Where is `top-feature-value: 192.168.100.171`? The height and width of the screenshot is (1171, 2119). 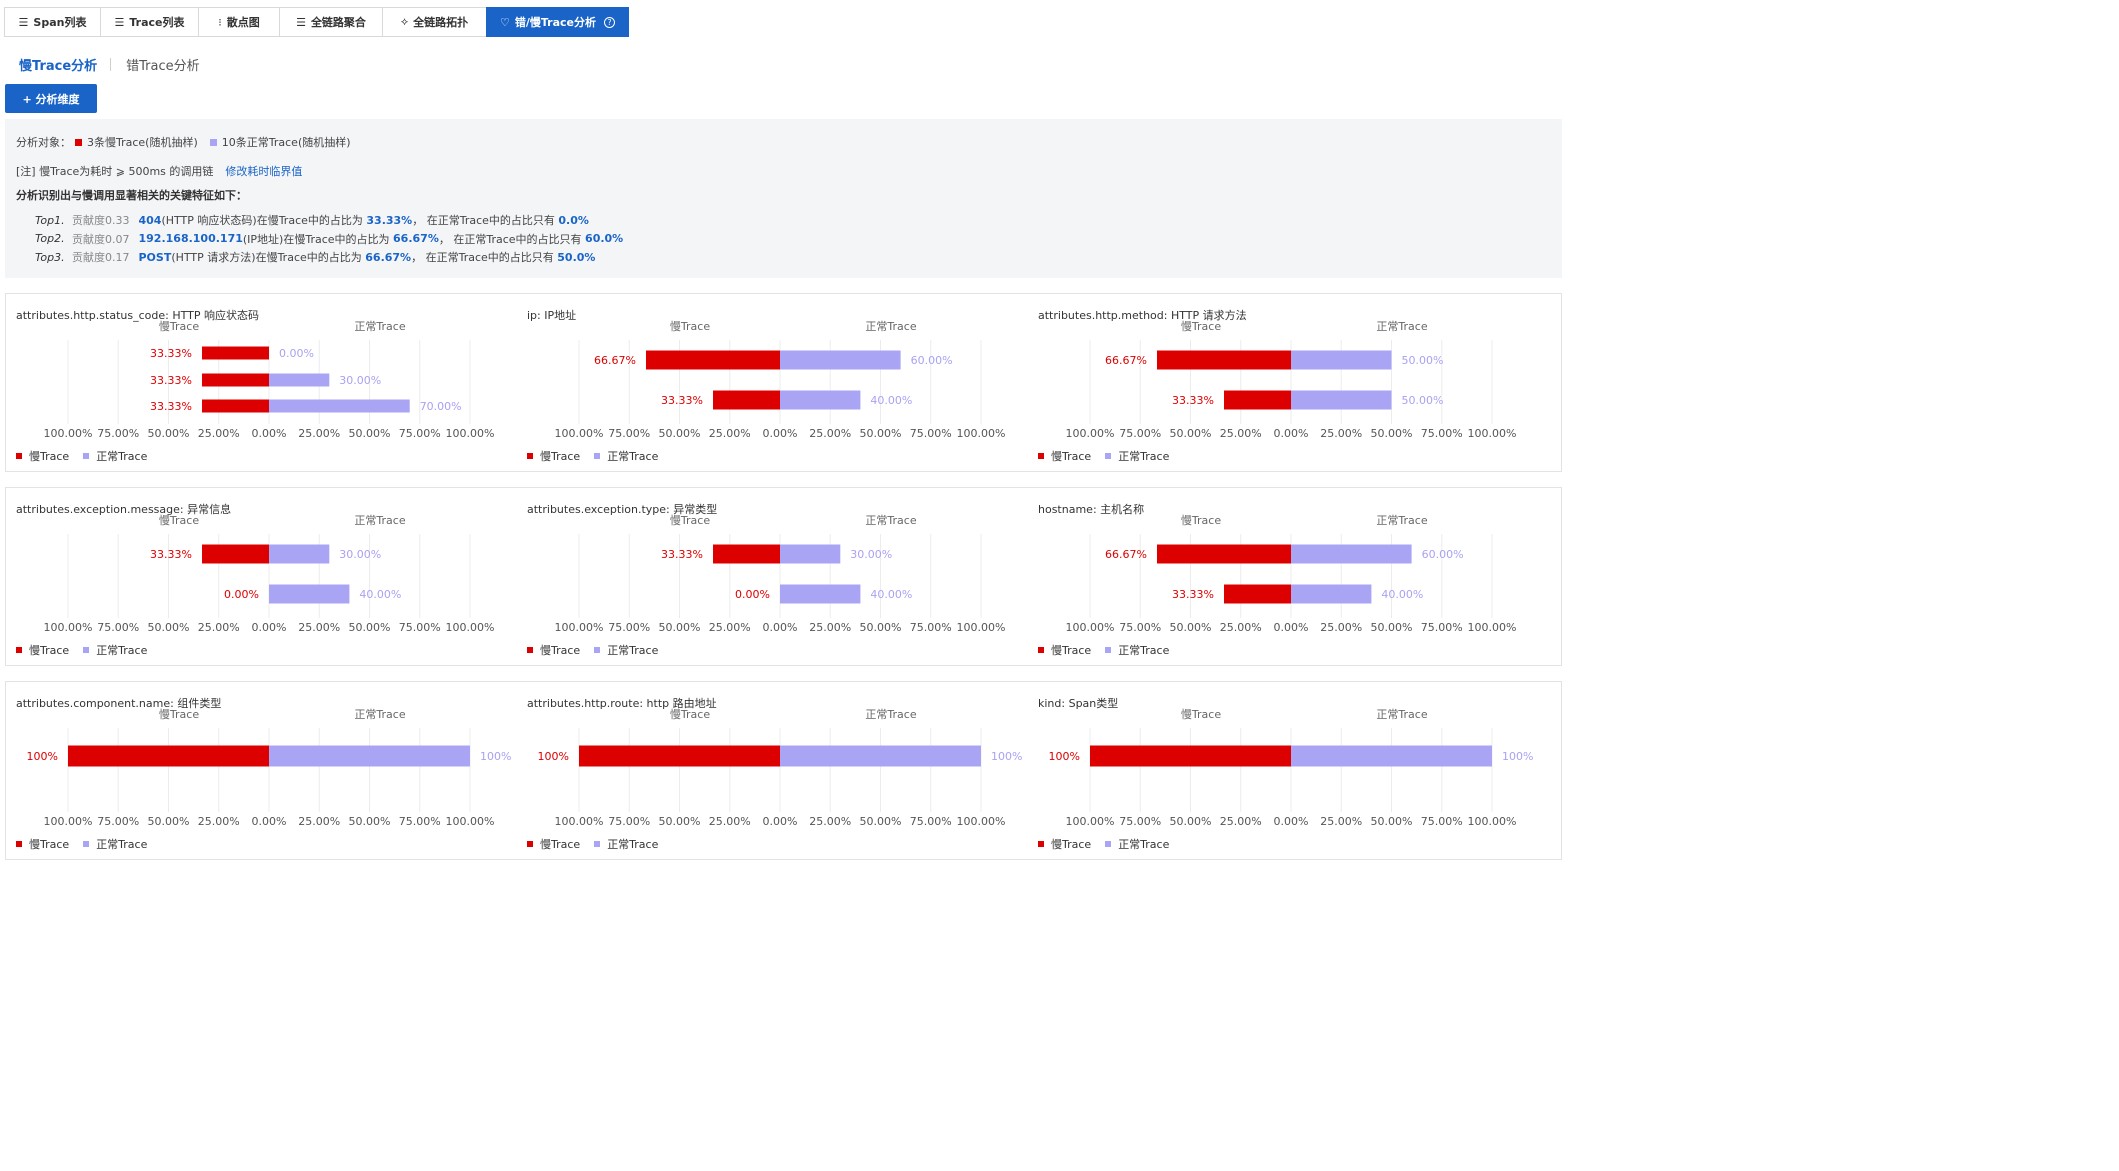
top-feature-value: 192.168.100.171 is located at coordinates (190, 238).